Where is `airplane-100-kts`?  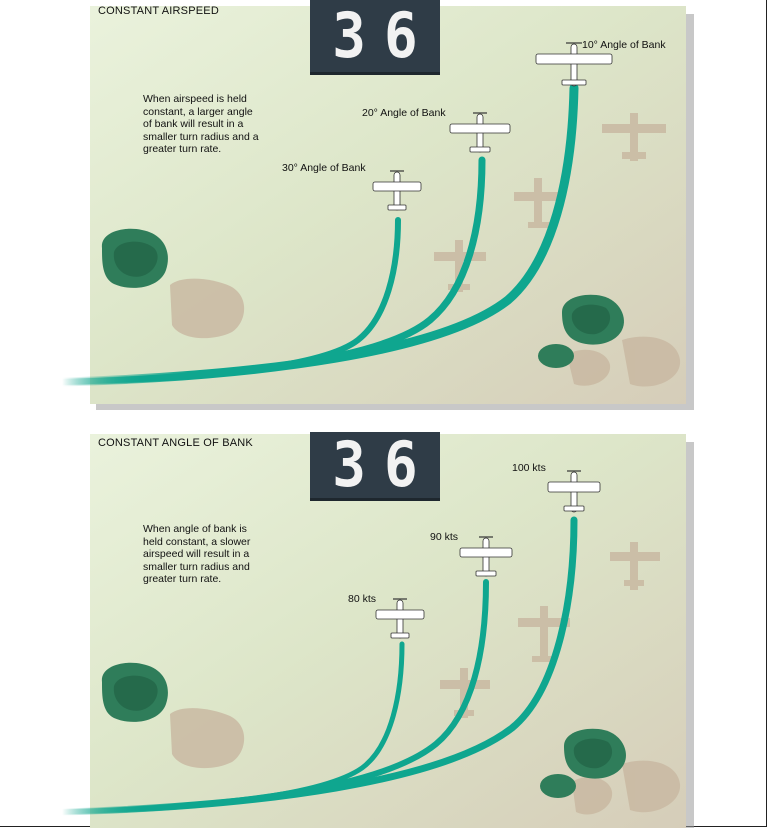
airplane-100-kts is located at coordinates (574, 491).